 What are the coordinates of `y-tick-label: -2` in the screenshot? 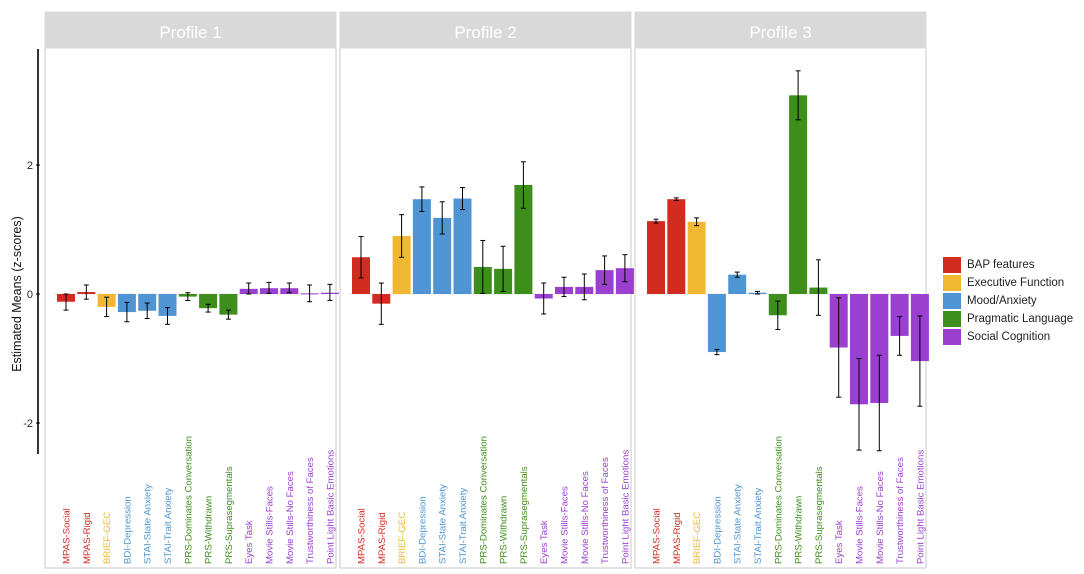 It's located at (28, 424).